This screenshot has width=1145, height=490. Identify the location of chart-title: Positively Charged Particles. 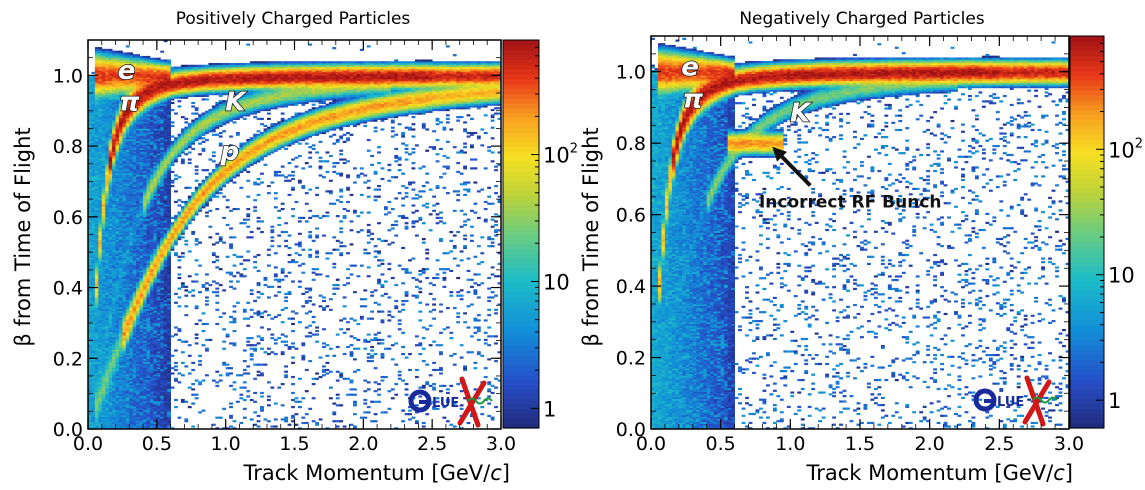
(293, 19).